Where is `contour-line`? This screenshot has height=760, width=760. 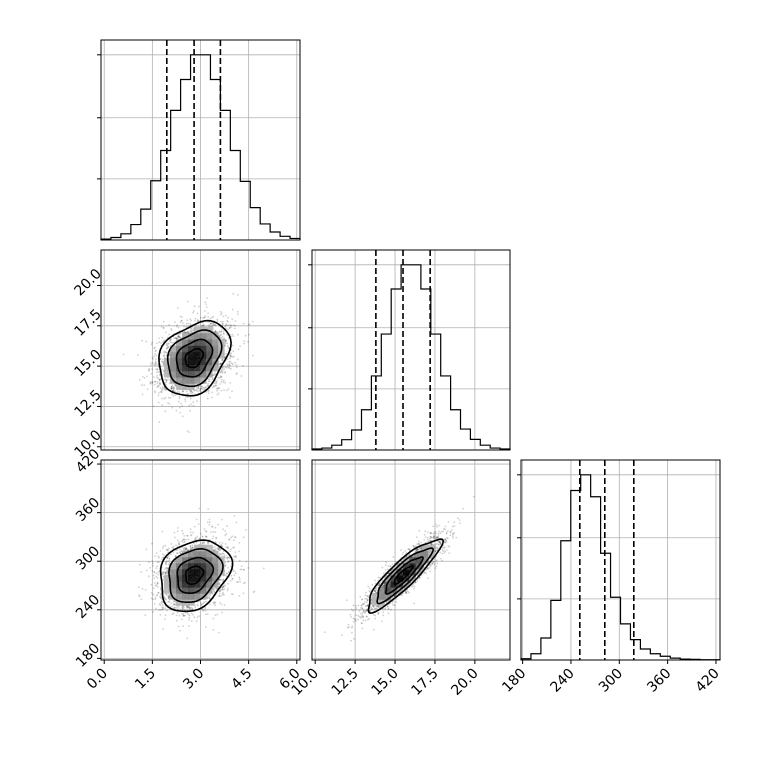 contour-line is located at coordinates (194, 358).